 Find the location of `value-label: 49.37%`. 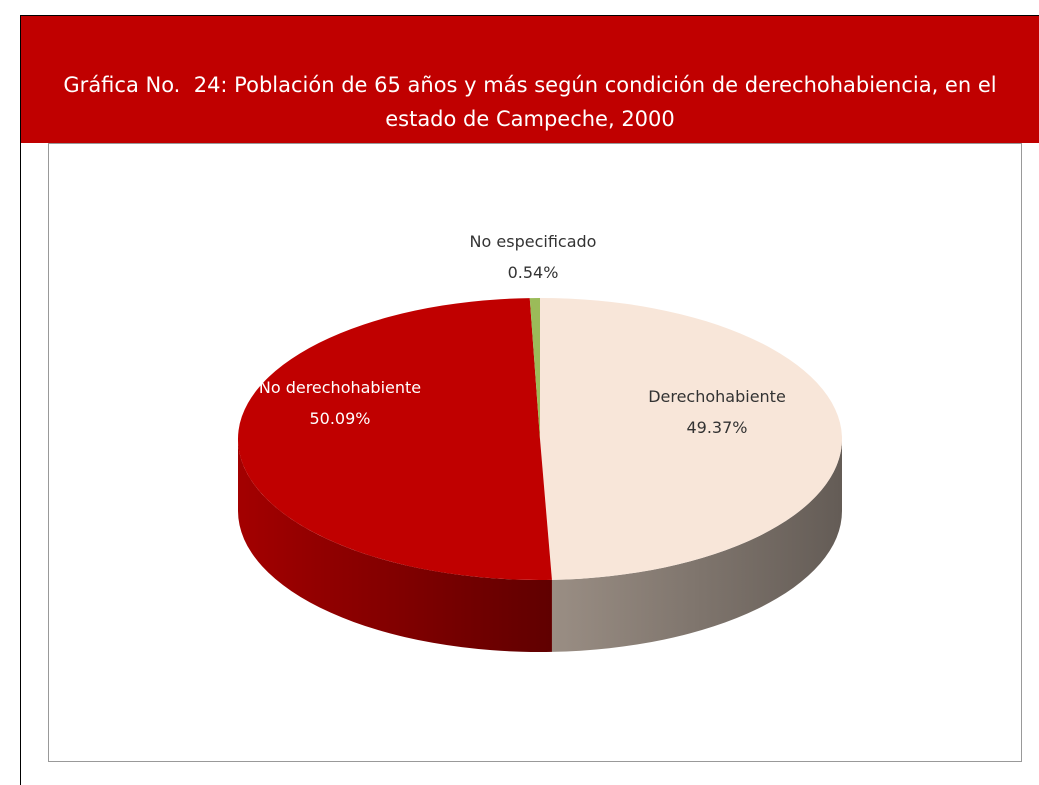

value-label: 49.37% is located at coordinates (717, 427).